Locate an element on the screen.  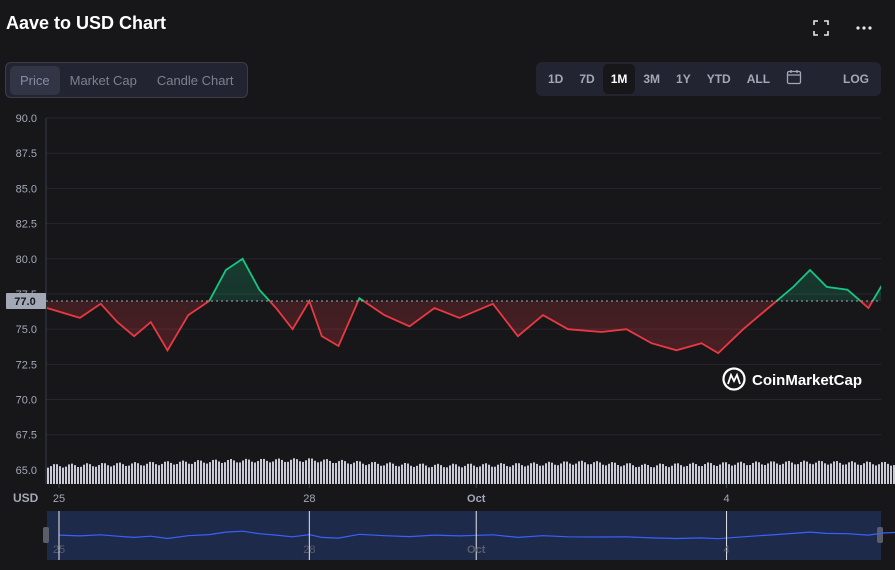
range-ytd-button: YTD is located at coordinates (718, 79).